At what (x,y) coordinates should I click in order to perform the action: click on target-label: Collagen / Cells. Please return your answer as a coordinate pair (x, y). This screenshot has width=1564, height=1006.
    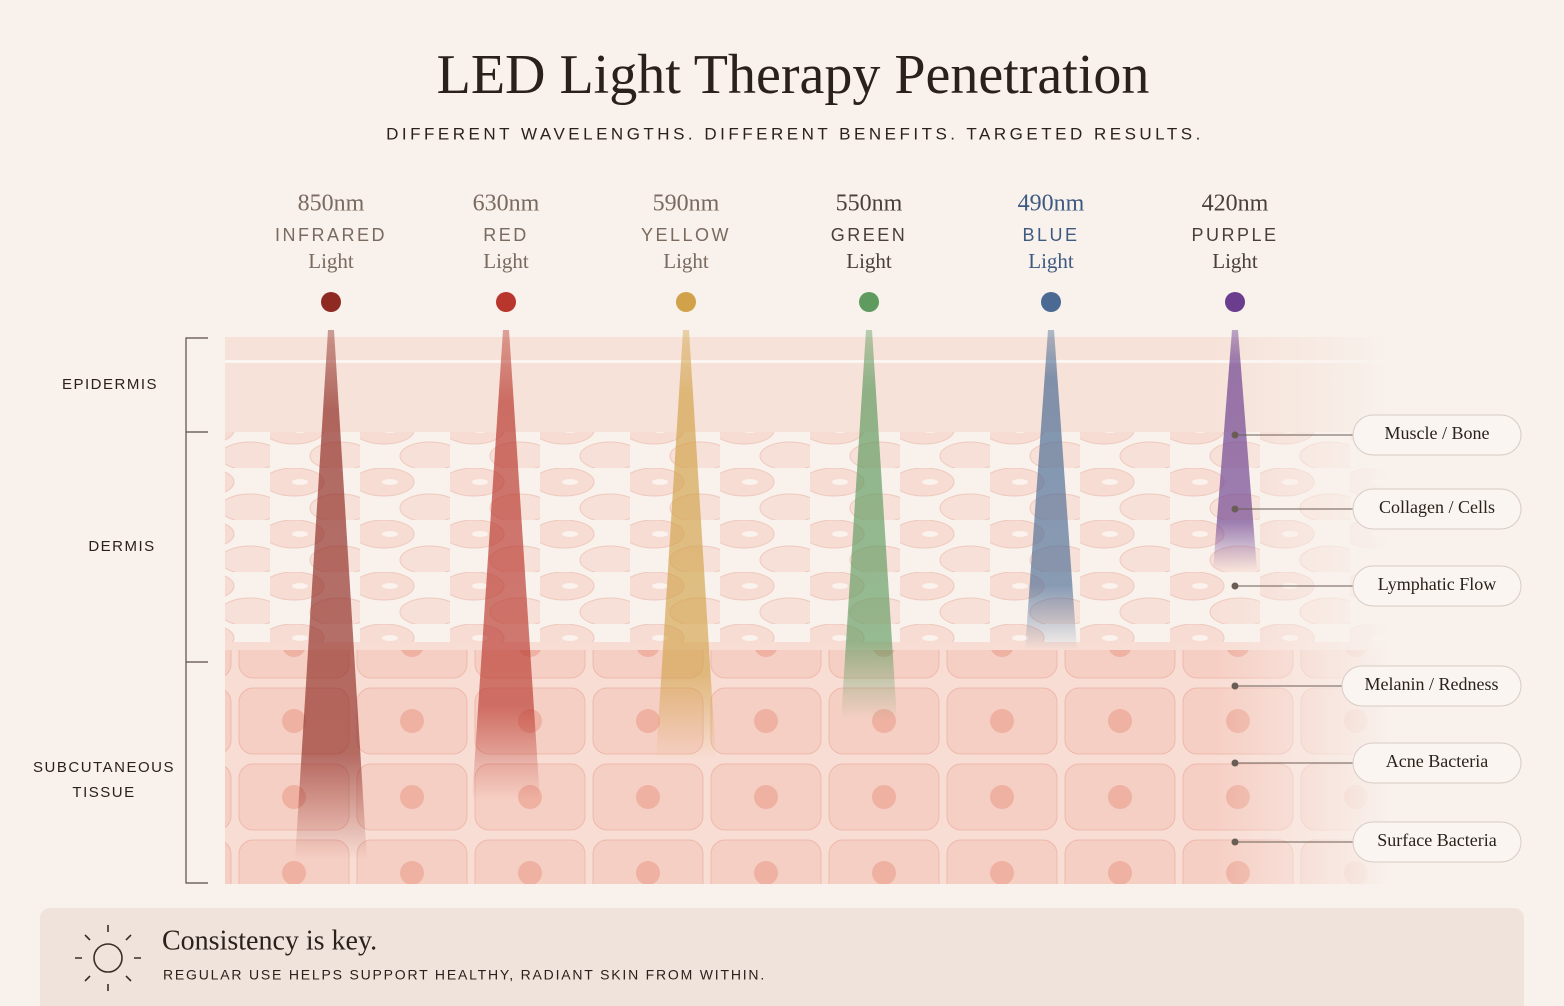
    Looking at the image, I should click on (1437, 507).